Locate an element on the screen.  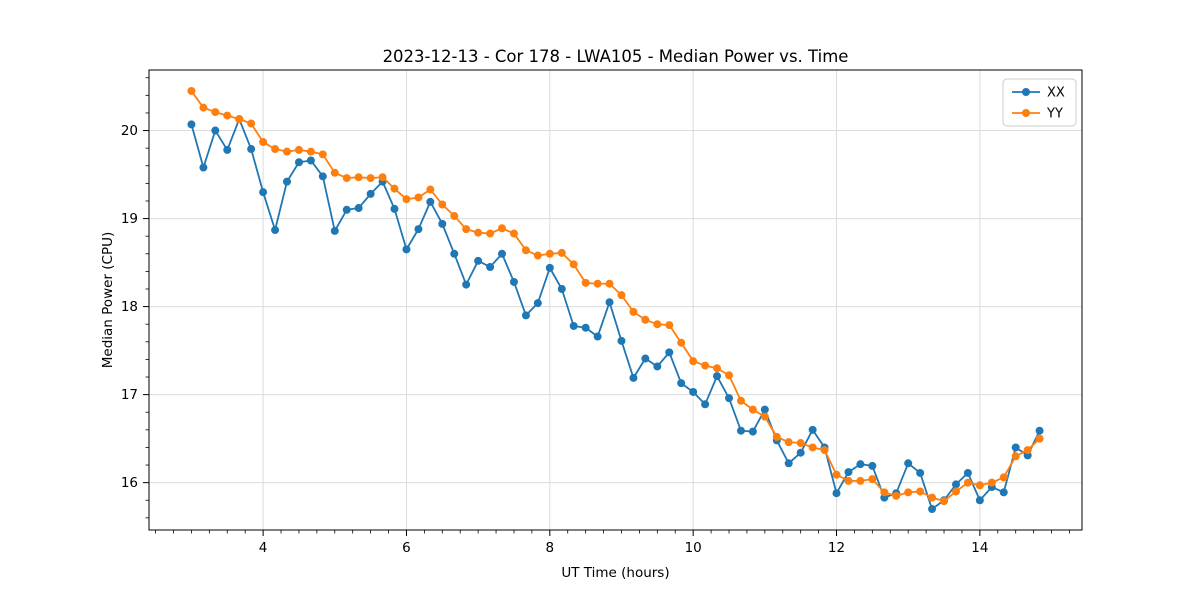
y-tick-label: 20 is located at coordinates (129, 131).